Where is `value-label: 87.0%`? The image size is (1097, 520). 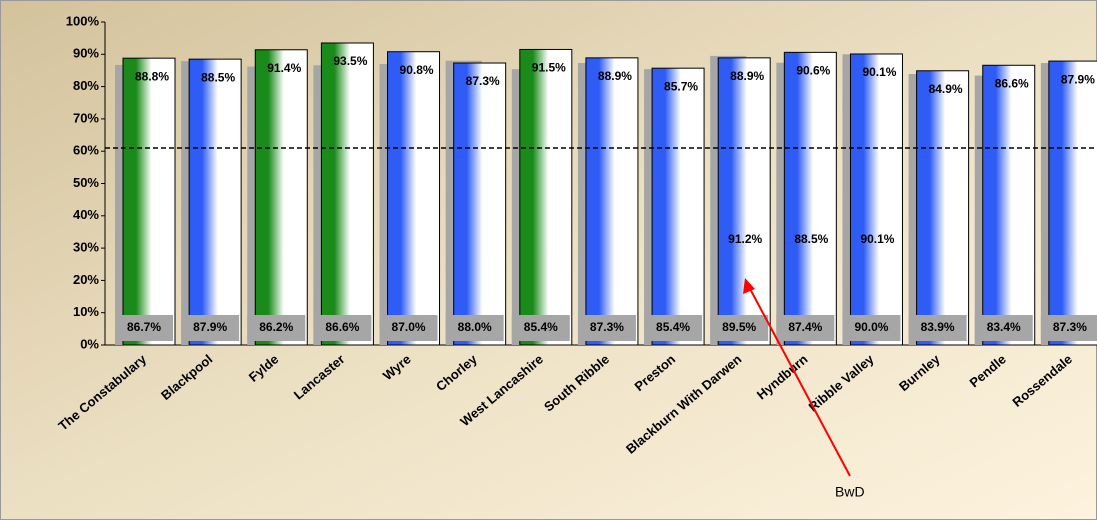 value-label: 87.0% is located at coordinates (409, 327).